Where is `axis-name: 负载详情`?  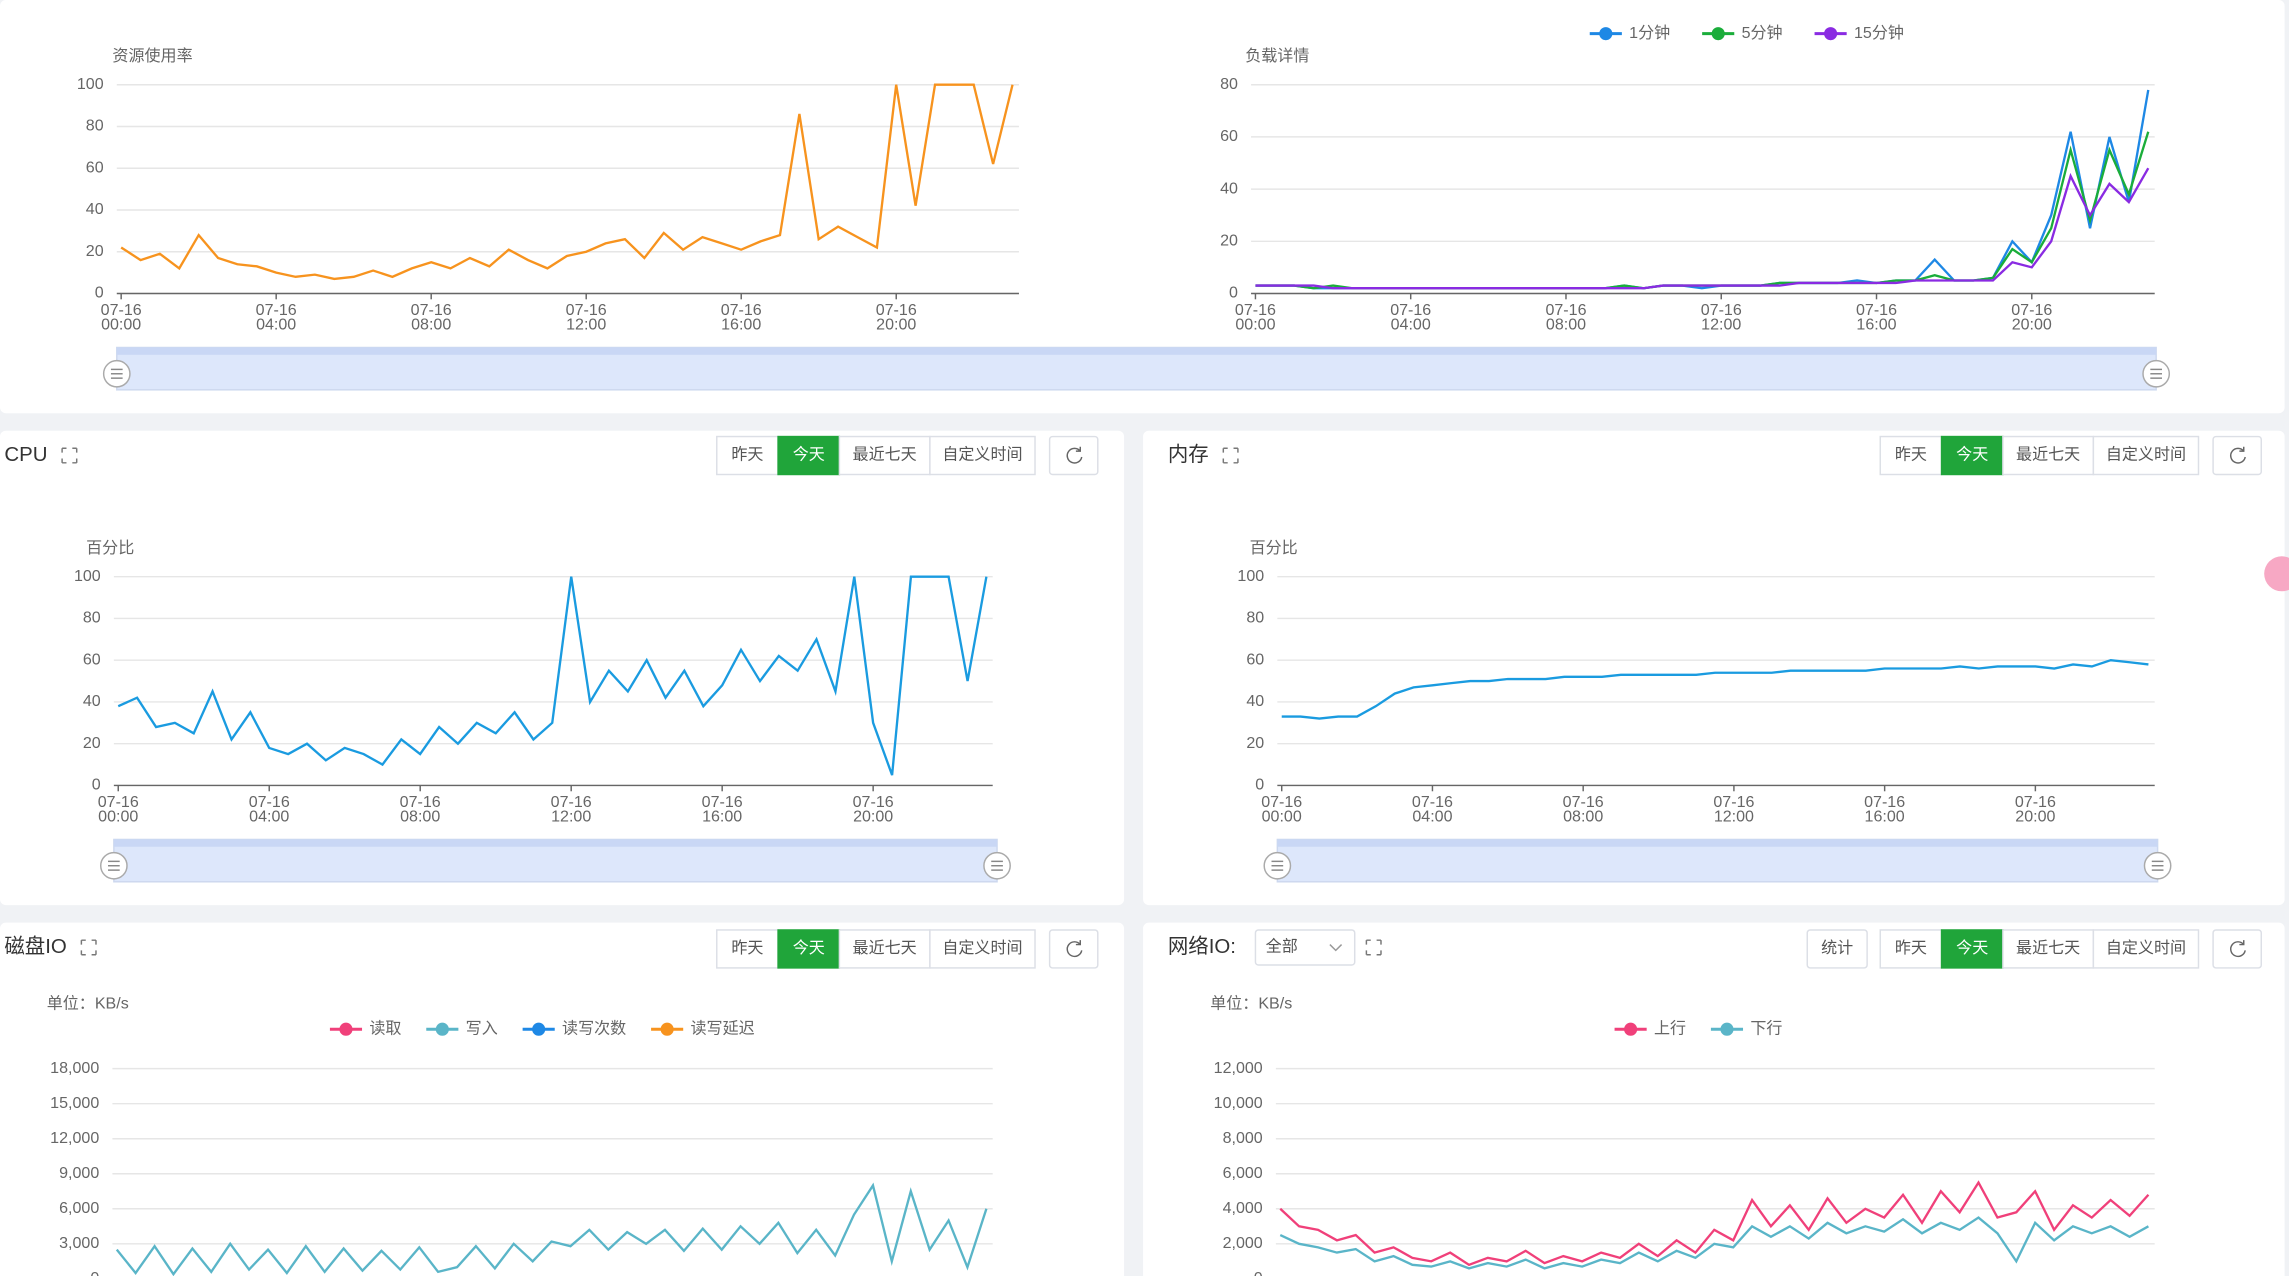
axis-name: 负载详情 is located at coordinates (1277, 56).